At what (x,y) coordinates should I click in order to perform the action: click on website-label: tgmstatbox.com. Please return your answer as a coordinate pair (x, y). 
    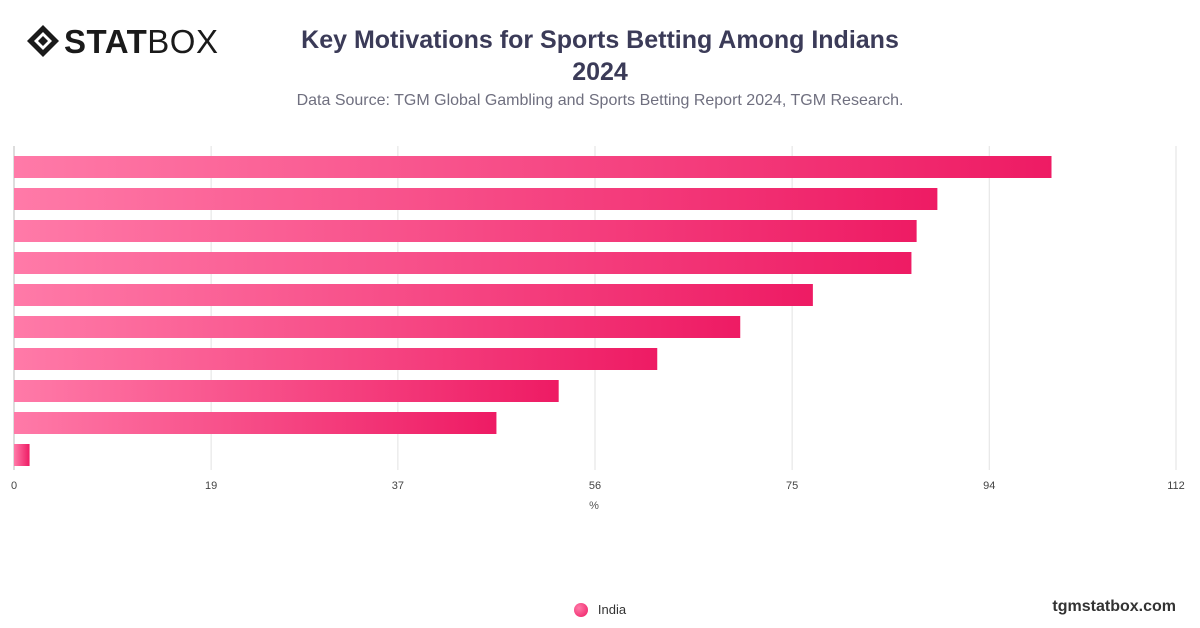
    Looking at the image, I should click on (1114, 606).